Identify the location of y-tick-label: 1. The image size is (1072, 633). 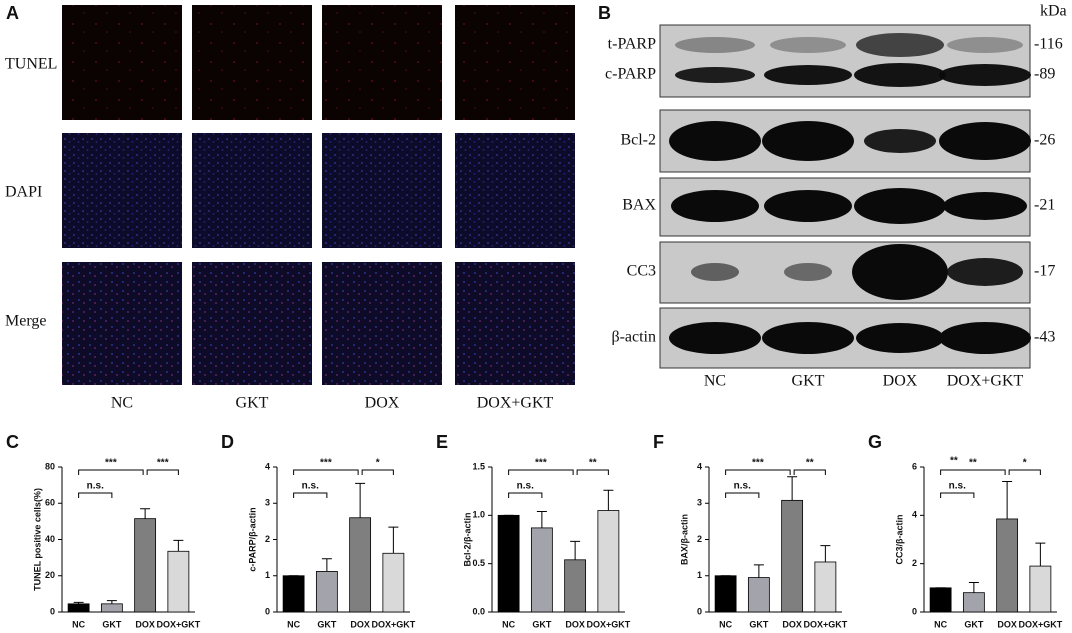
(267, 575).